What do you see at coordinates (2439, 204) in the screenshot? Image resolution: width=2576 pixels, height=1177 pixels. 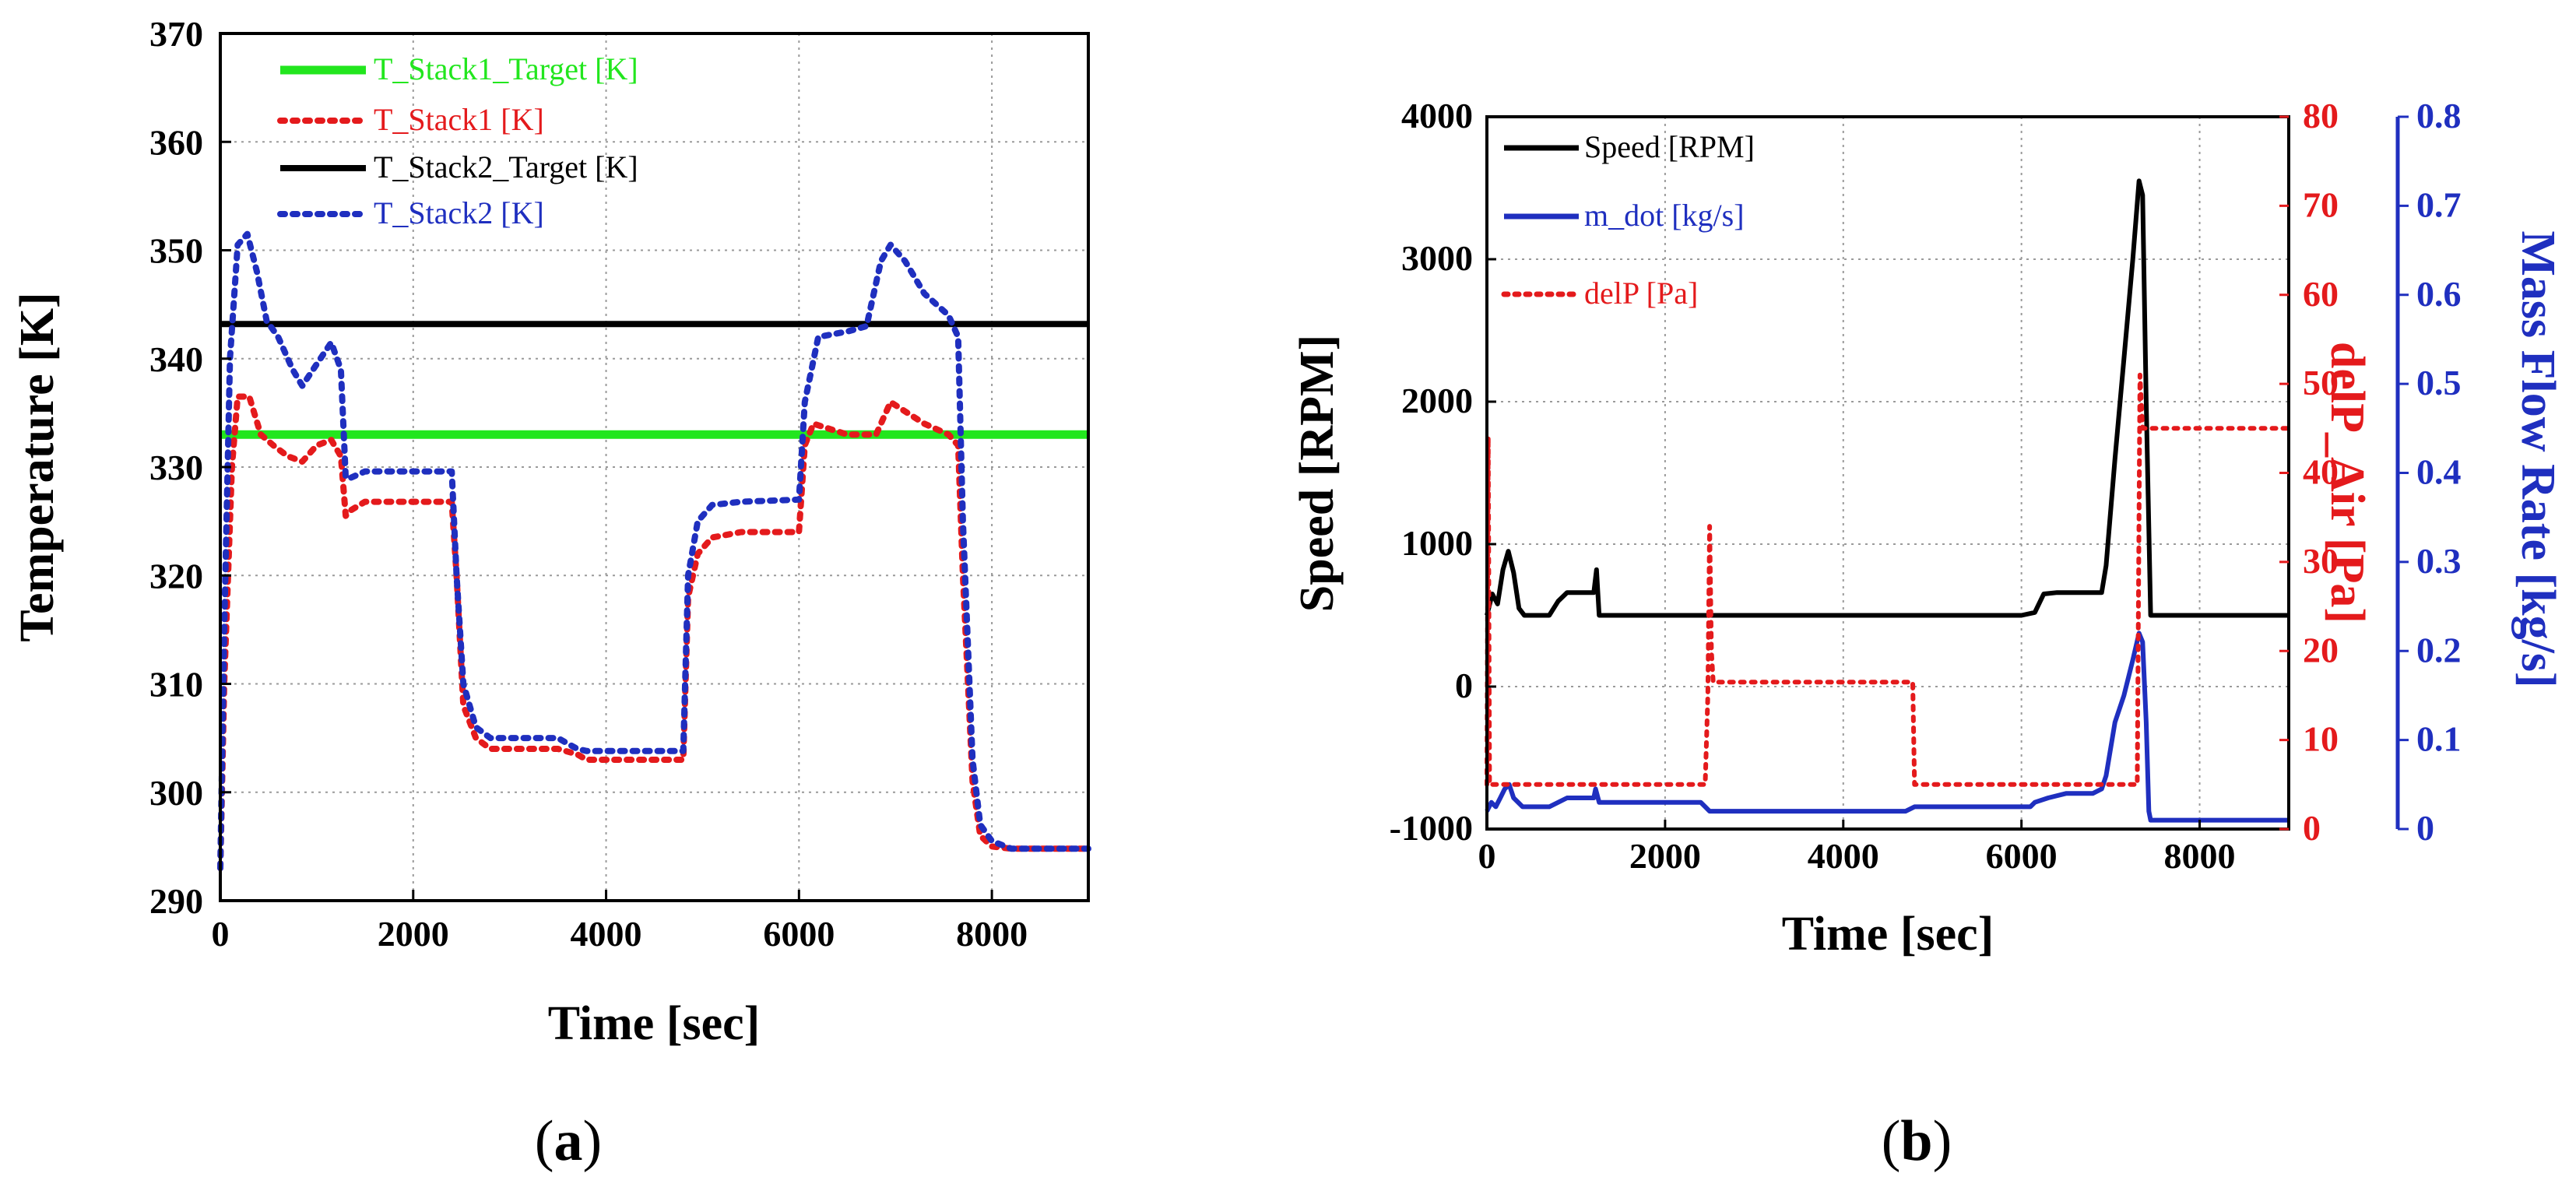 I see `blue-tick-label-0.7: 0.7` at bounding box center [2439, 204].